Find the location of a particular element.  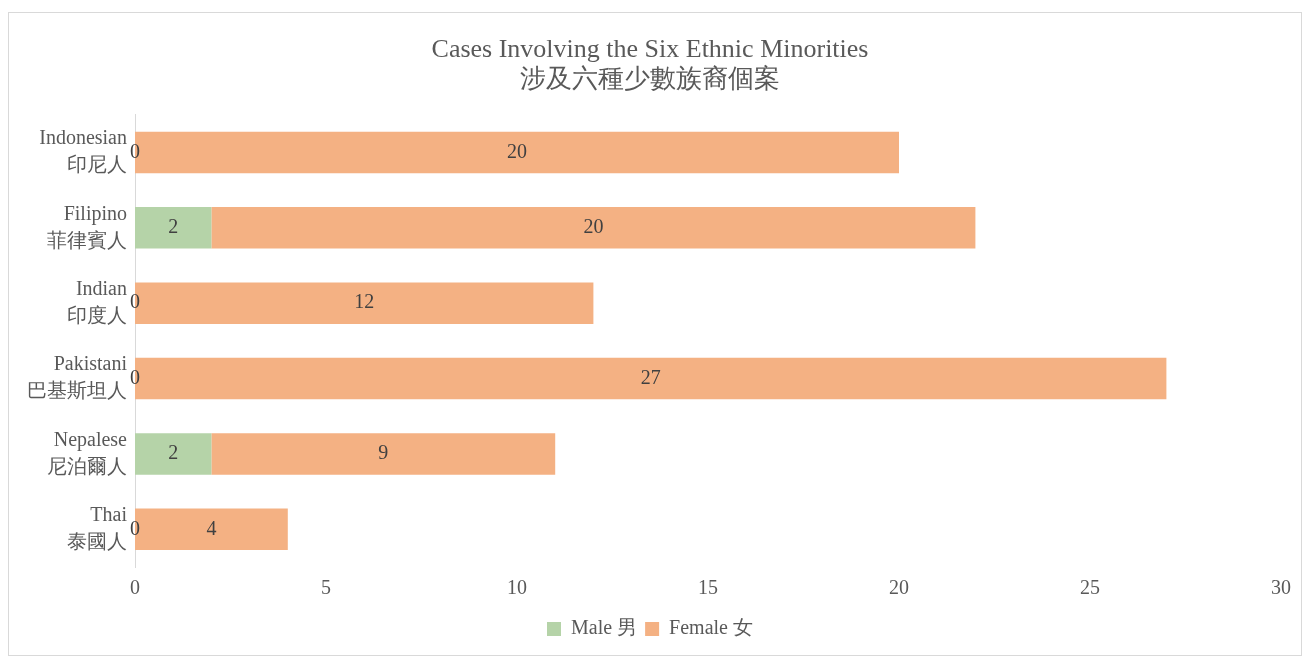

x-tick-label: 10 is located at coordinates (517, 587).